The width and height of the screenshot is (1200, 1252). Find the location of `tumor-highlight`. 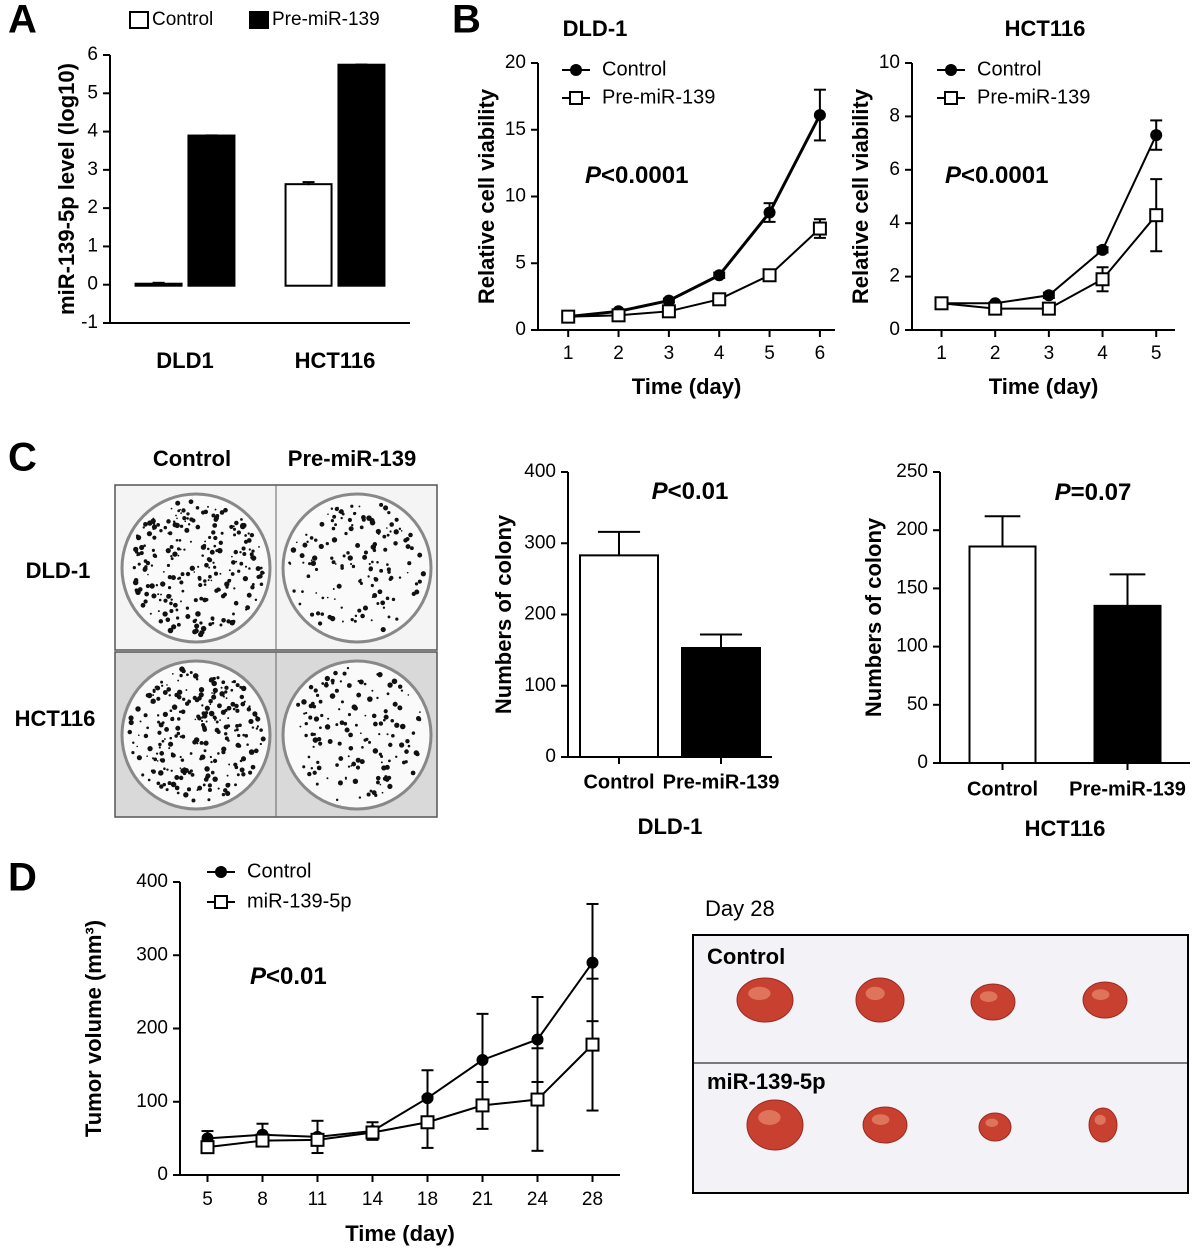

tumor-highlight is located at coordinates (875, 993).